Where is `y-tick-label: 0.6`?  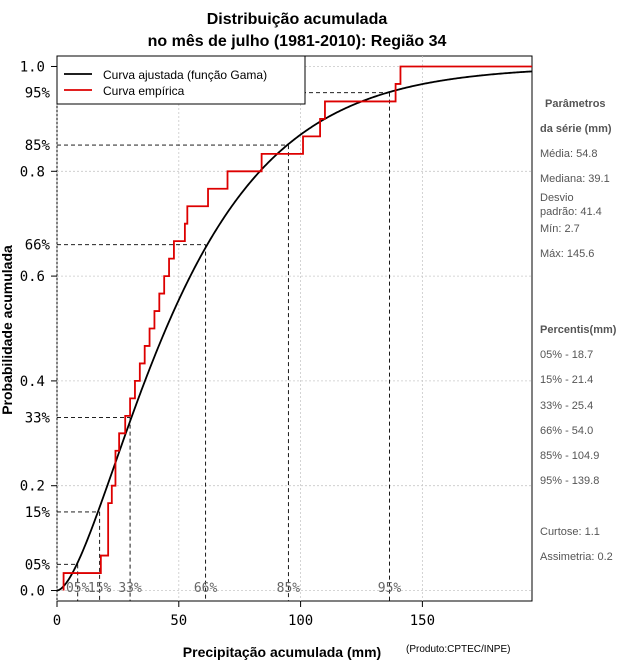
y-tick-label: 0.6 is located at coordinates (32, 277).